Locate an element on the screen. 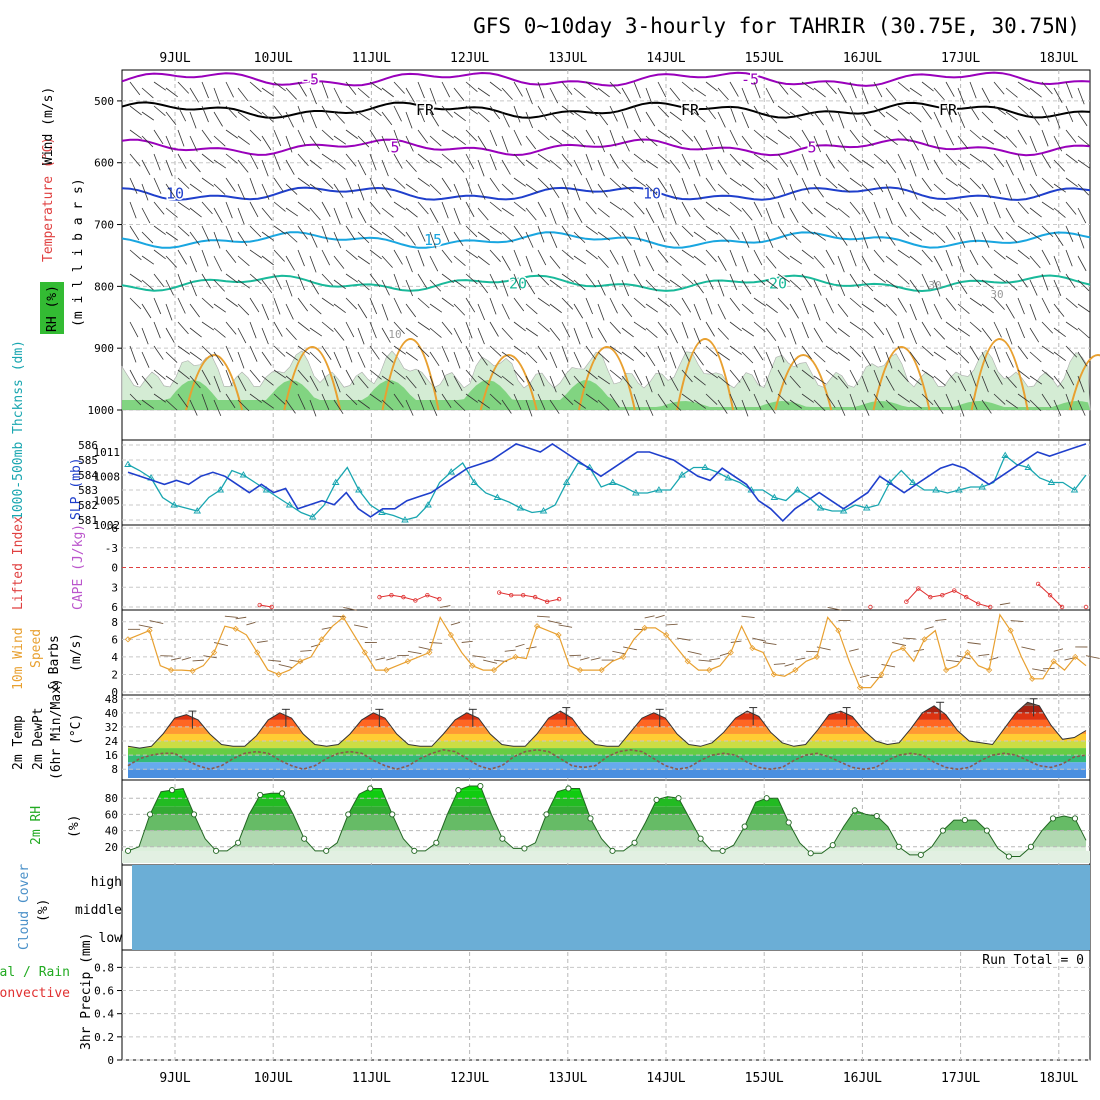 The height and width of the screenshot is (1100, 1100). date-label-bottom: 12JUL is located at coordinates (469, 1078).